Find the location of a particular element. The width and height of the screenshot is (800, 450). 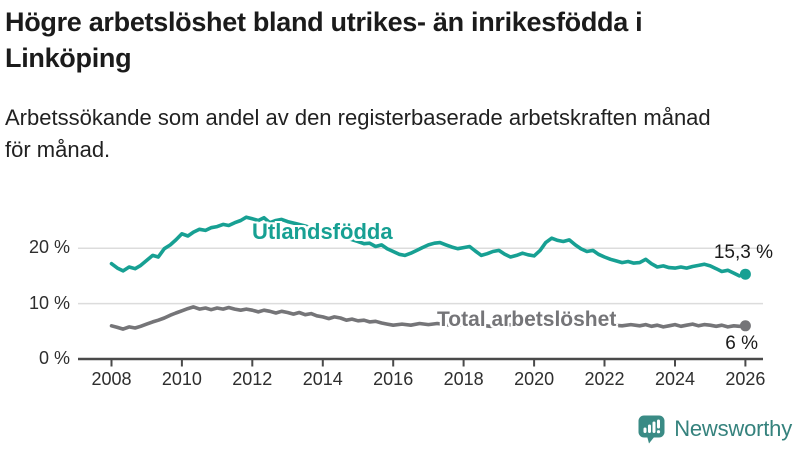

x-tick-label: 2008 is located at coordinates (111, 379).